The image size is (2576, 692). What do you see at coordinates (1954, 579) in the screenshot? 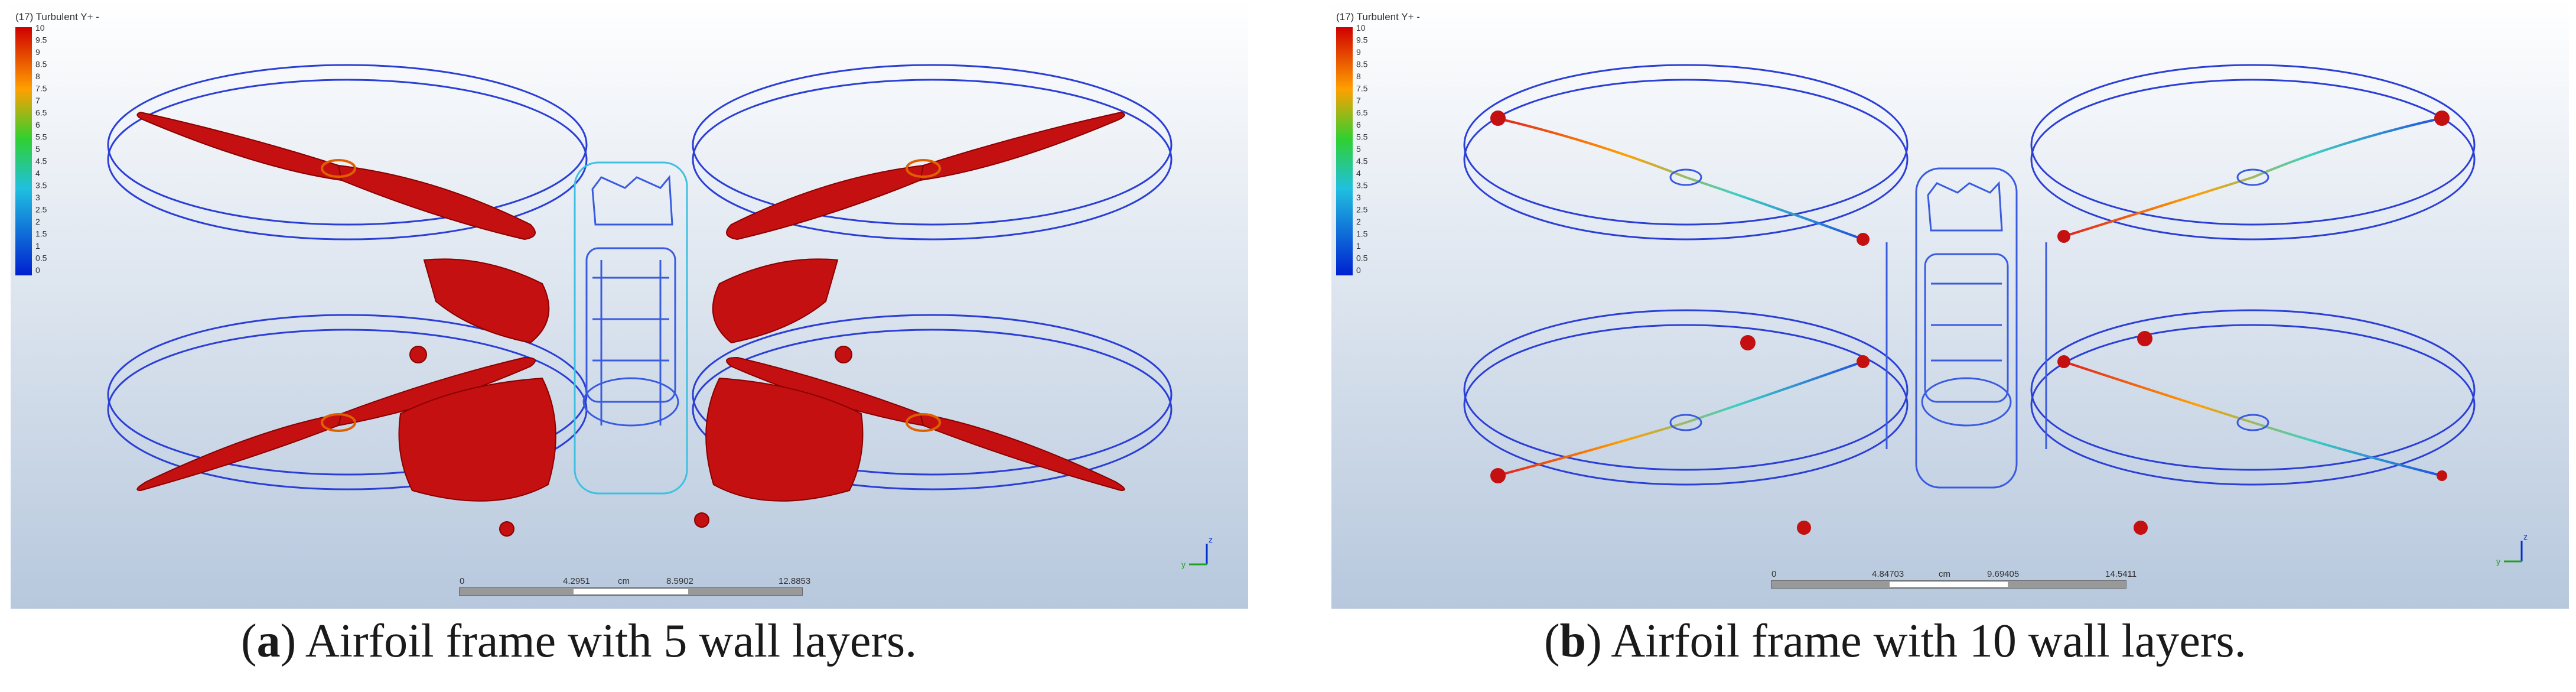
I see `scale-bar: 0 4.84703 cm 9.69405 14.5411` at bounding box center [1954, 579].